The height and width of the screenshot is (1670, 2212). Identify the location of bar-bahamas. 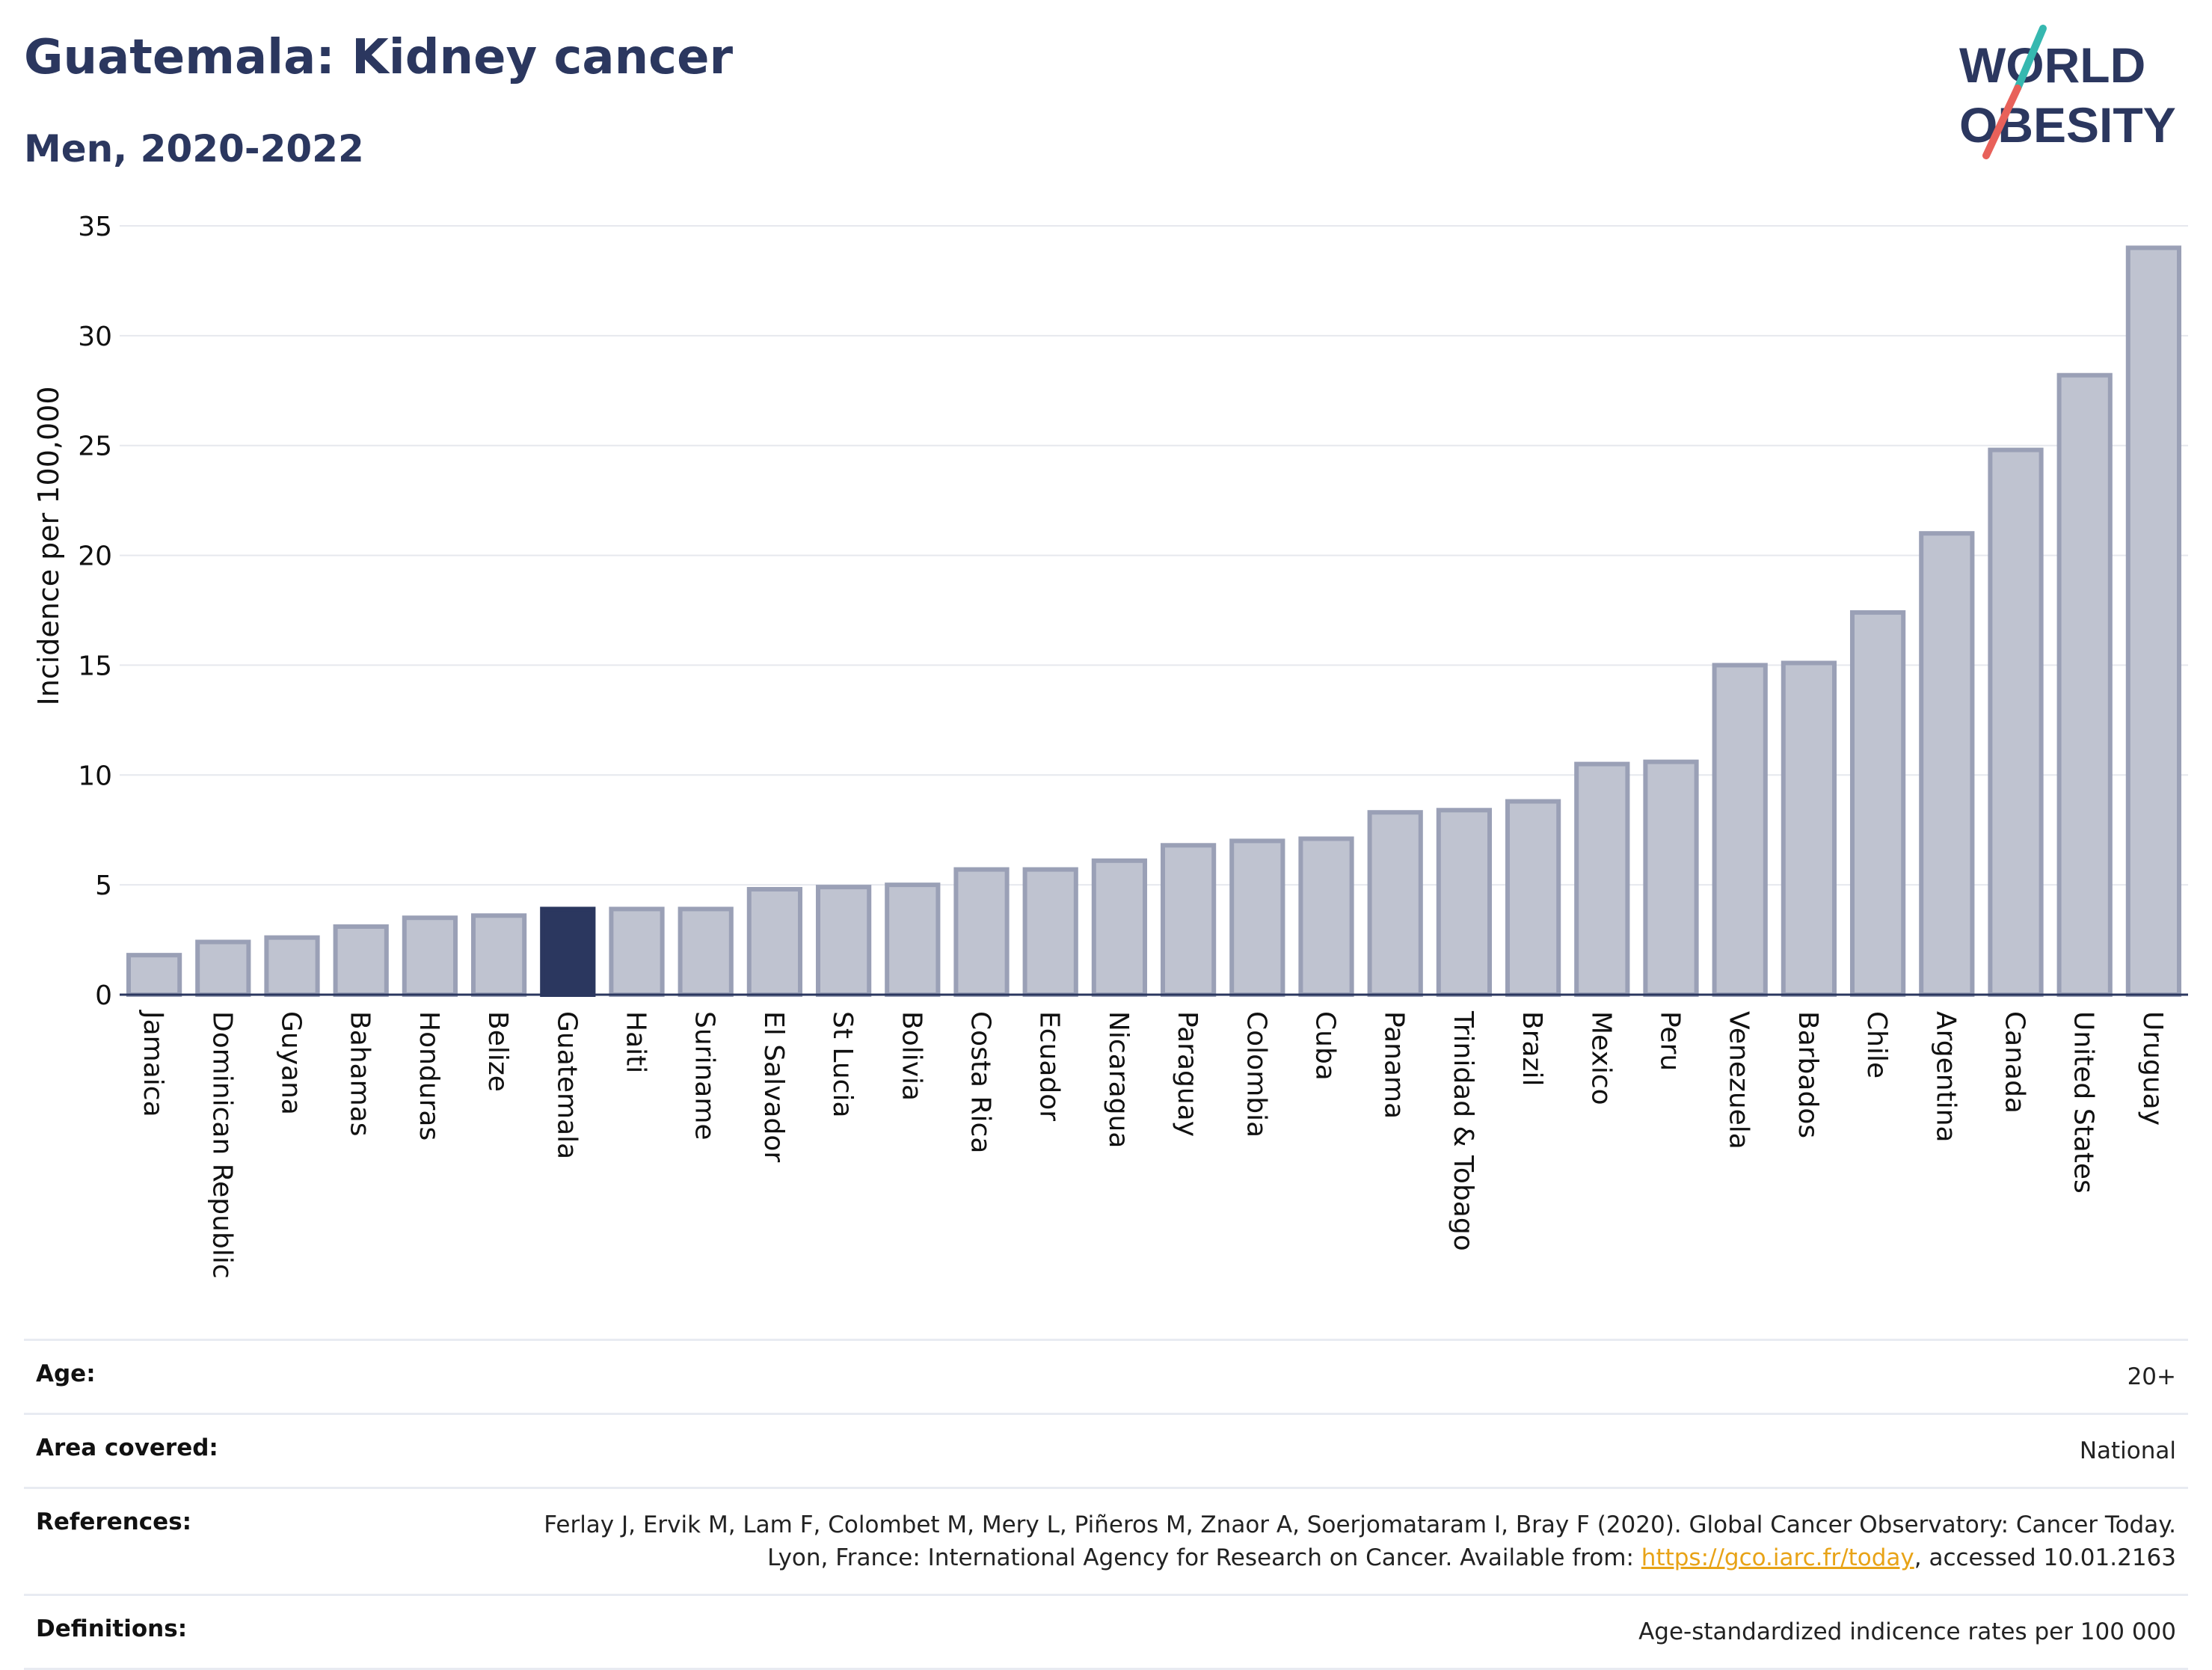
(361, 961).